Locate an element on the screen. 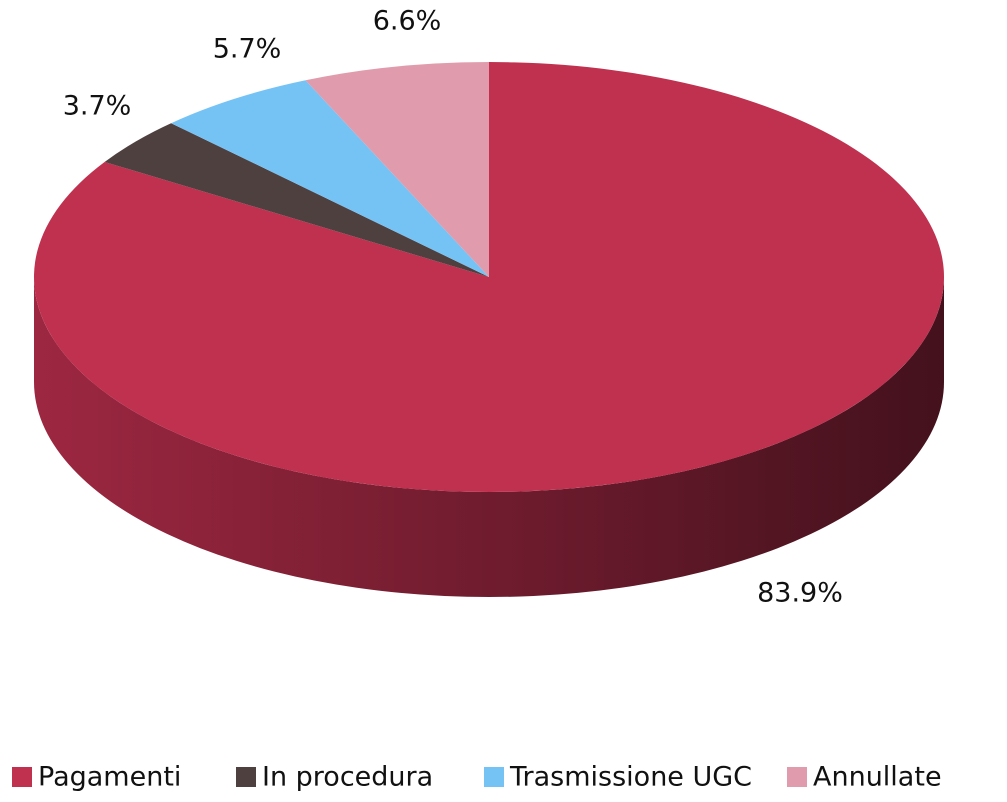 This screenshot has height=802, width=1007. data-label: 83.9% is located at coordinates (800, 593).